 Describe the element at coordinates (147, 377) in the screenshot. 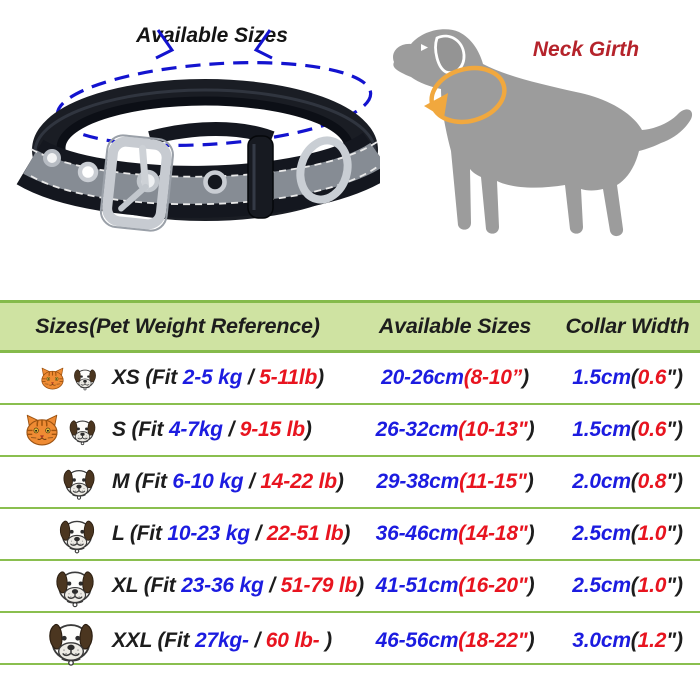

I see `size-code: XS (Fit` at that location.